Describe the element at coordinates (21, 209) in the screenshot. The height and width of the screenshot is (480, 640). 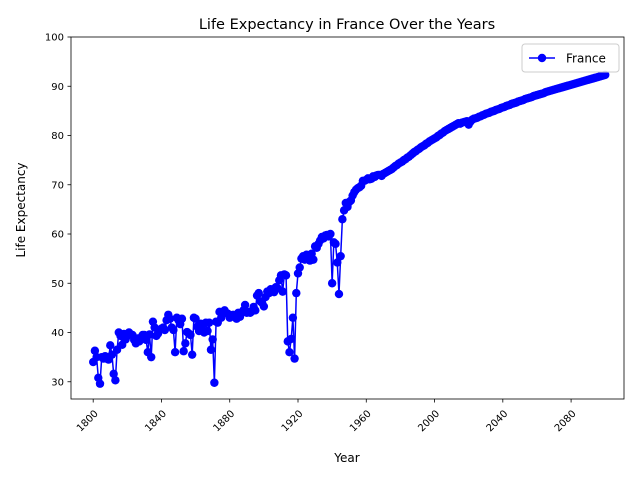
I see `y-axis-label: Life Expectancy` at that location.